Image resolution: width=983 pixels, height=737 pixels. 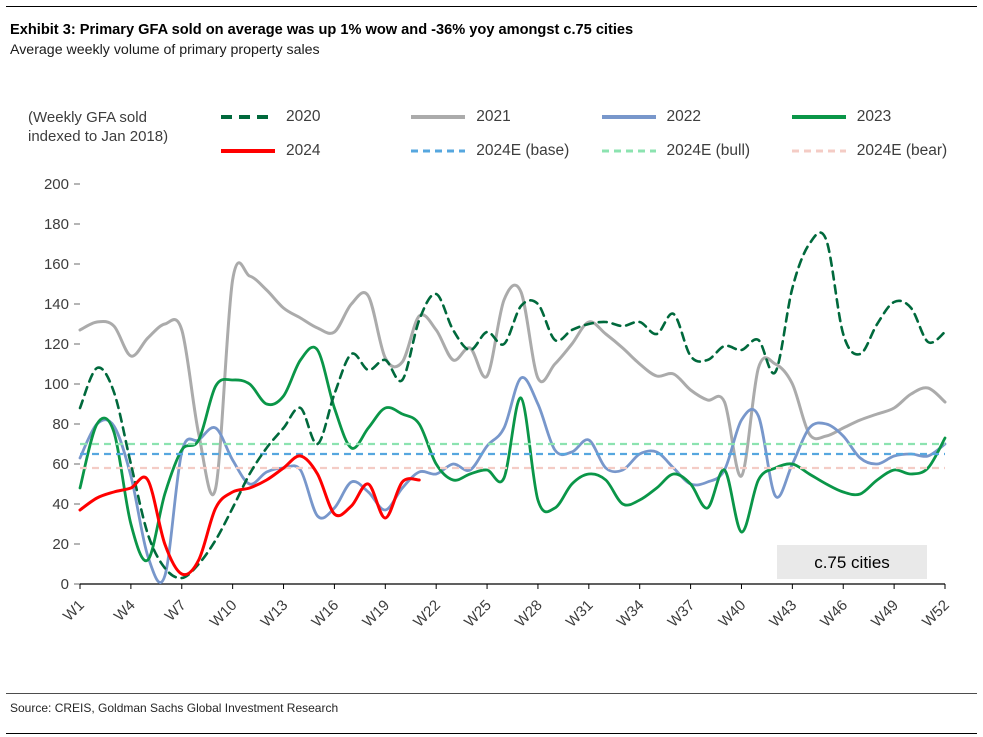 I want to click on y-tick-label: 180, so click(x=56, y=224).